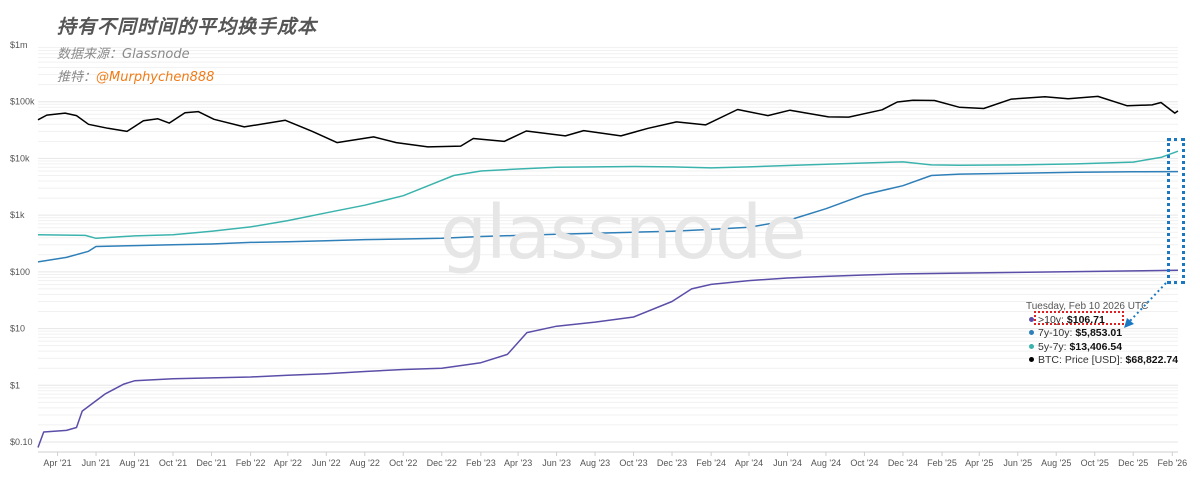  I want to click on tooltip-value: $5,853.01, so click(1099, 333).